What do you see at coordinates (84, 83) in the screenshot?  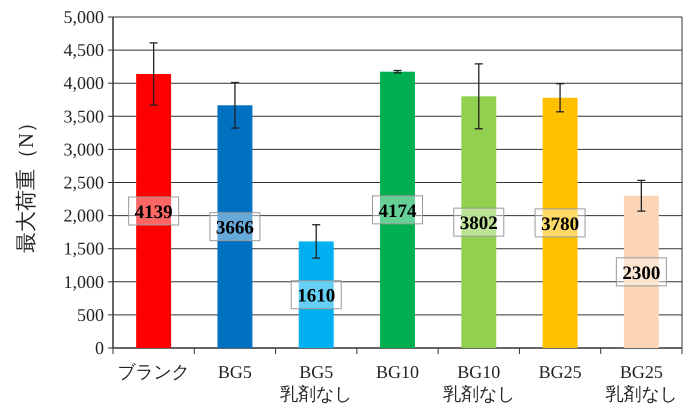 I see `y-tick-label: 4,000` at bounding box center [84, 83].